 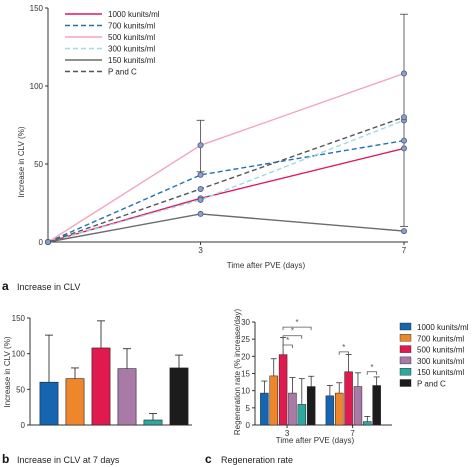 I want to click on panel-c-y-tick-label: 25, so click(x=245, y=339).